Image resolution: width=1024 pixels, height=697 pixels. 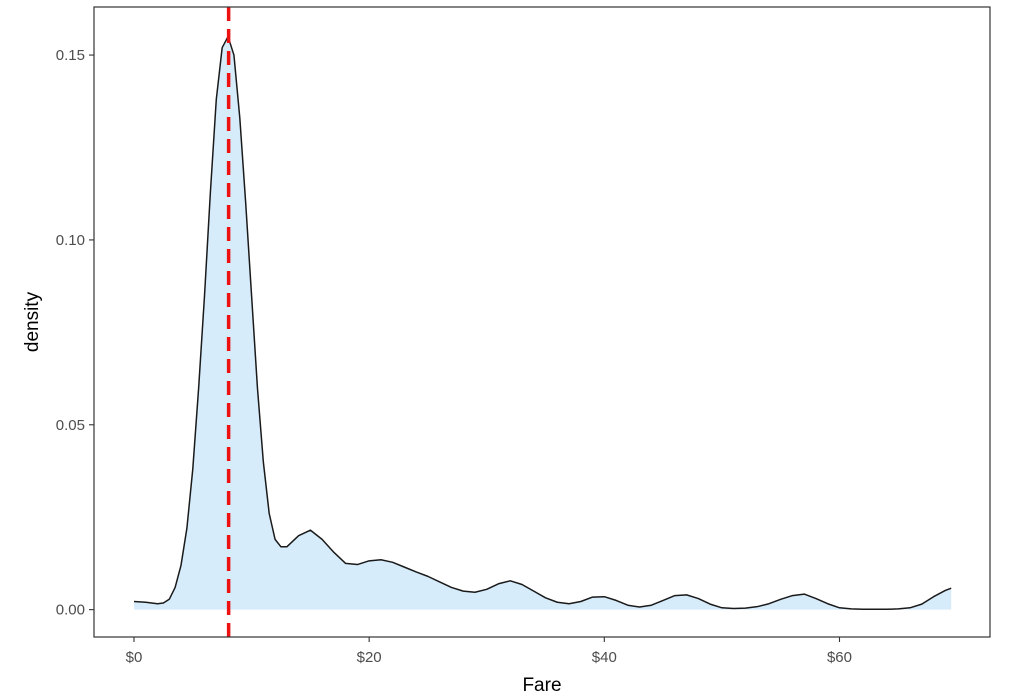 I want to click on x-tick-label: $0, so click(x=134, y=657).